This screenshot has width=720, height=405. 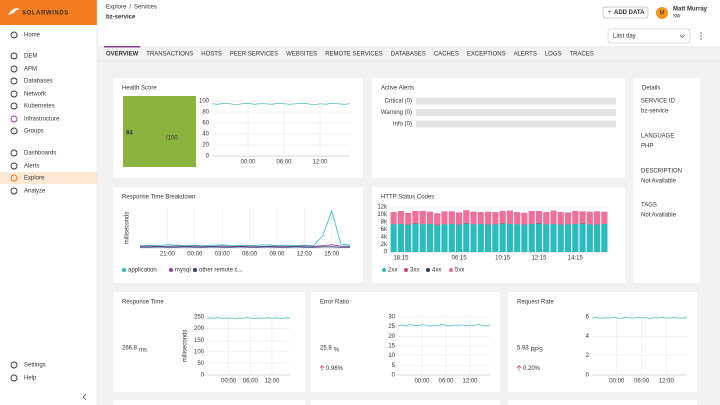 I want to click on breadcrumb: Services, so click(x=145, y=8).